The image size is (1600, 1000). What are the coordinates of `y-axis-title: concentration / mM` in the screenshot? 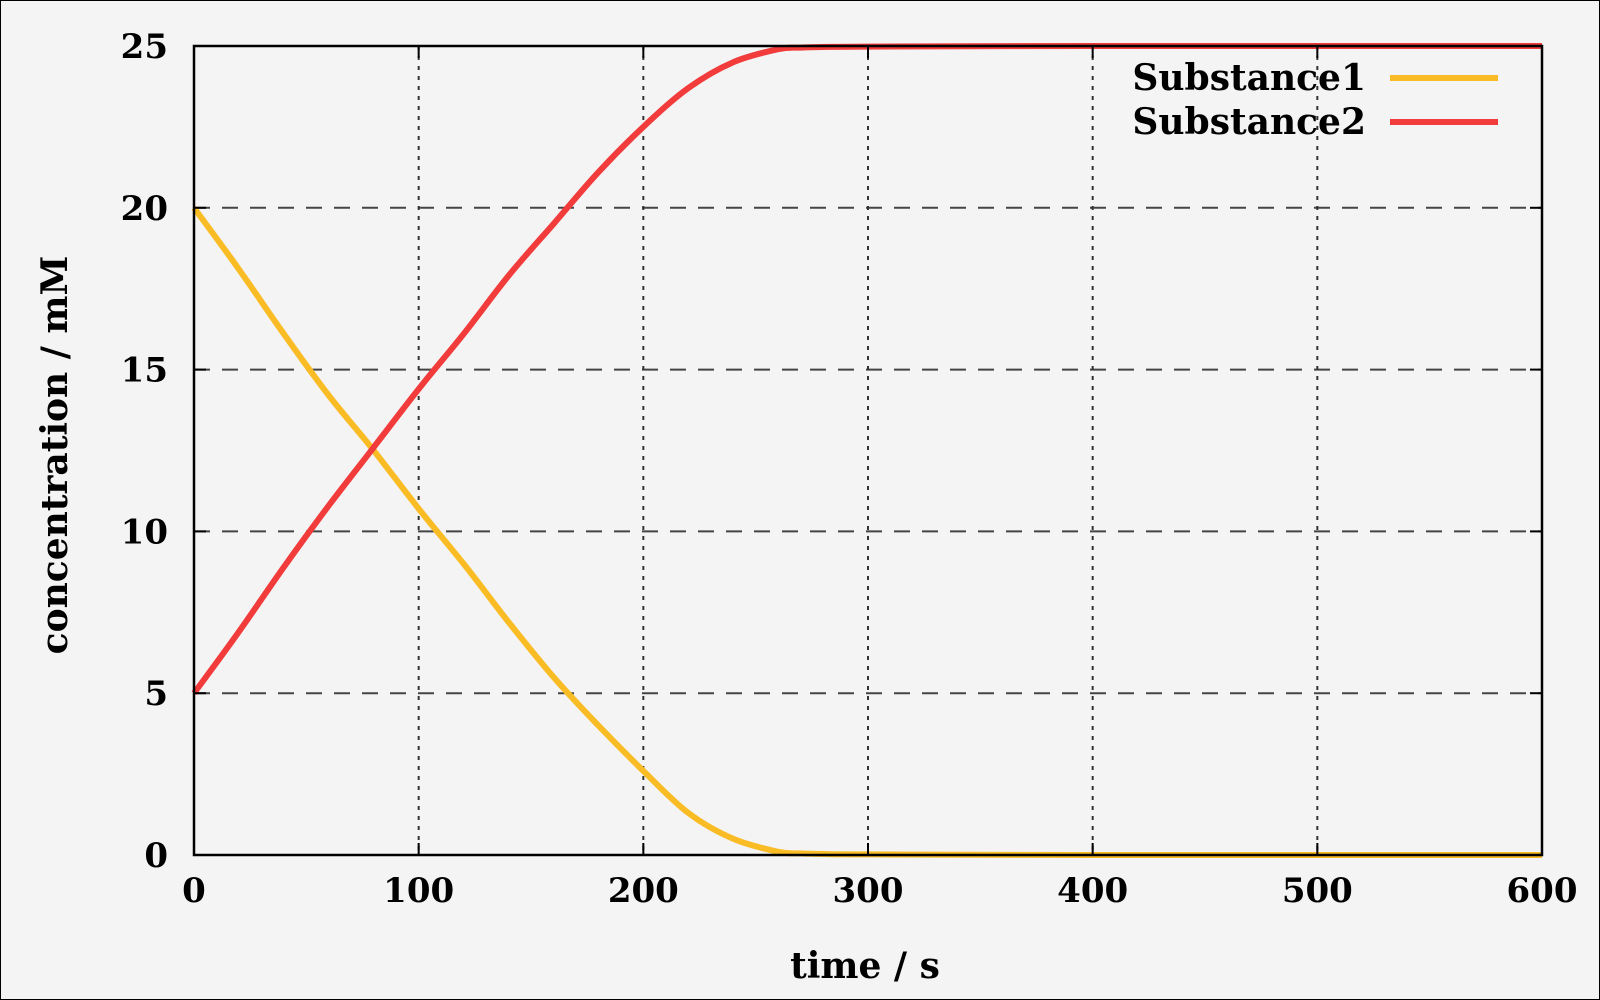 It's located at (55, 455).